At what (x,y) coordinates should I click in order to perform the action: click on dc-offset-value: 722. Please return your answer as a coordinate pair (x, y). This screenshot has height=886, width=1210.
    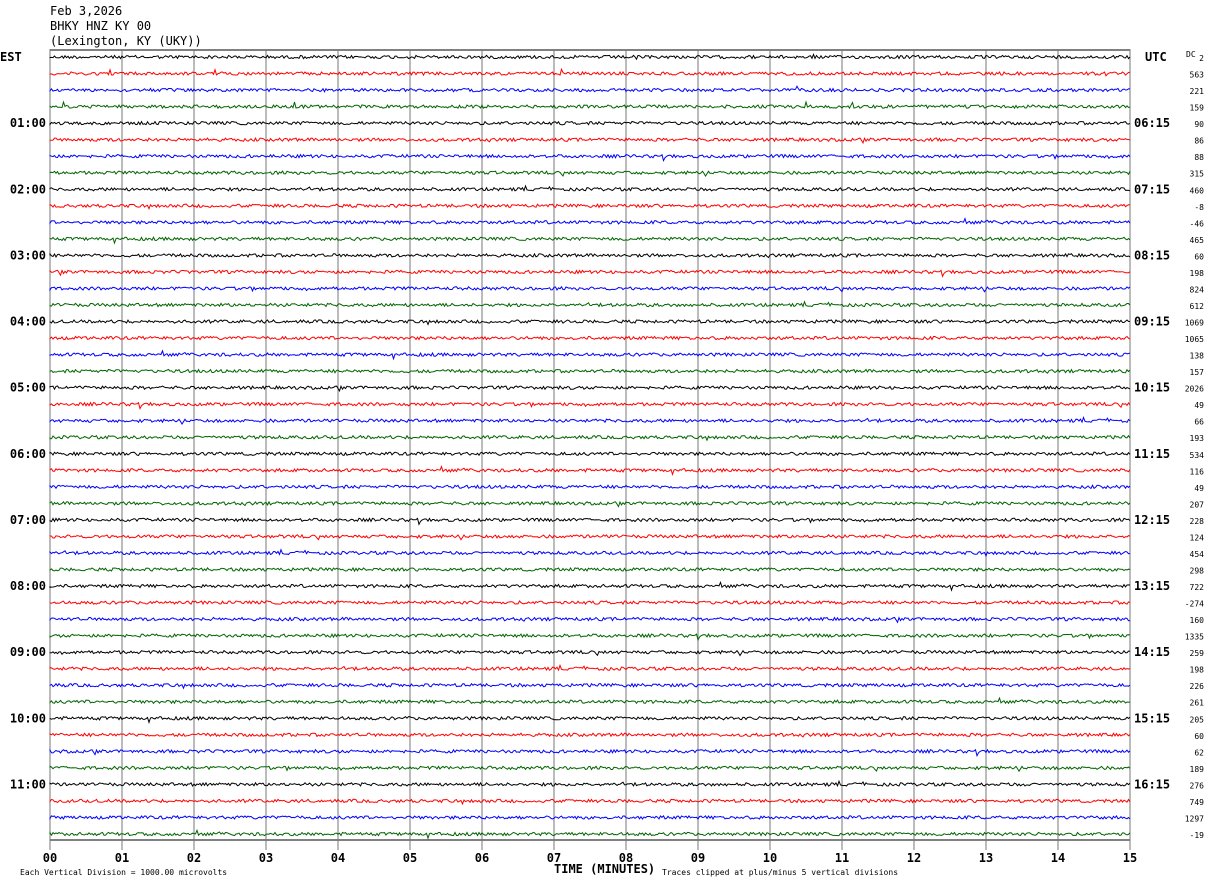
    Looking at the image, I should click on (1197, 587).